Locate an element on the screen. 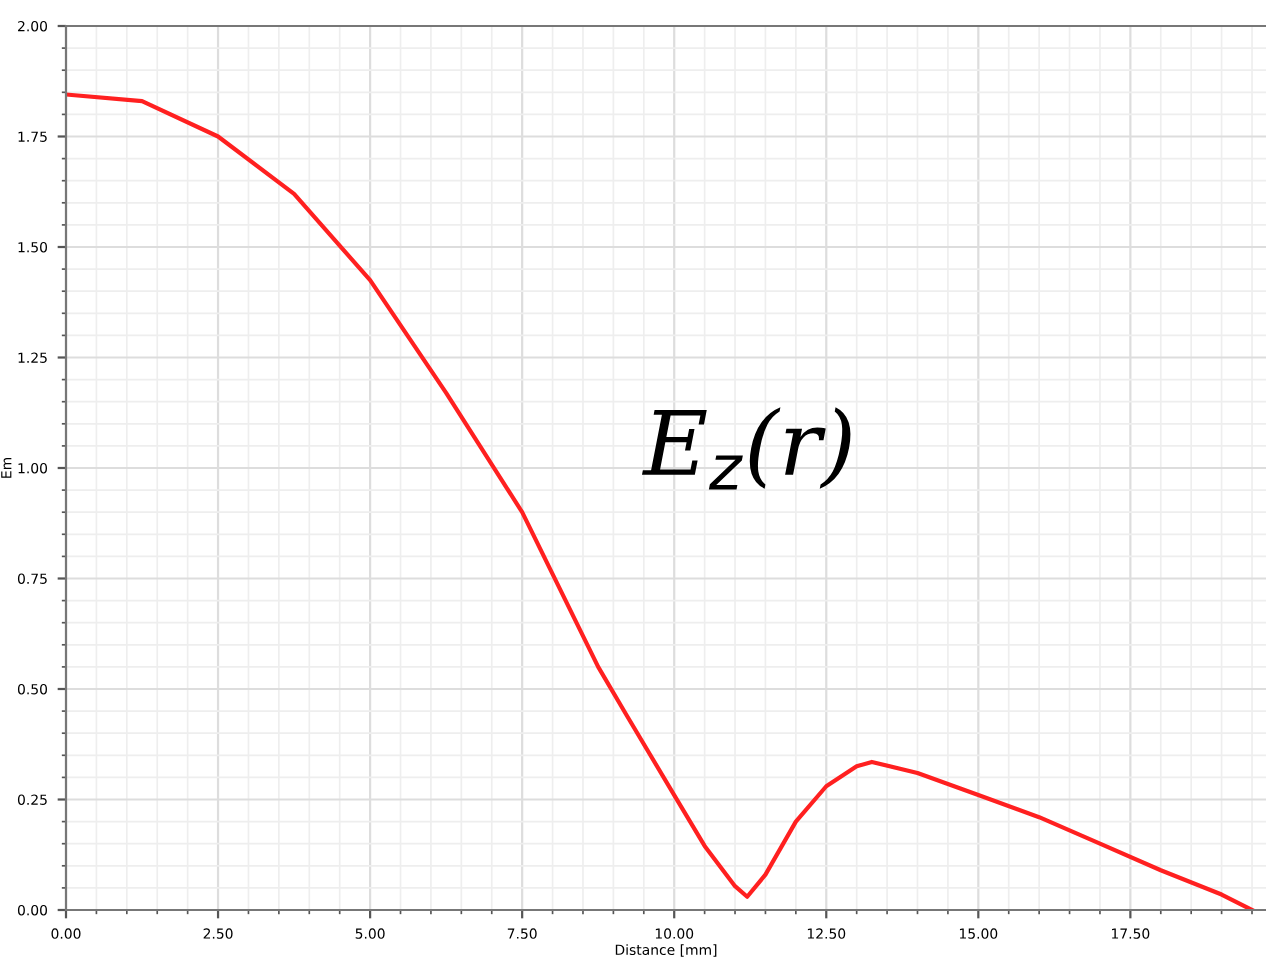 The image size is (1266, 958). annotation: E$_{z}$(r) is located at coordinates (746, 448).